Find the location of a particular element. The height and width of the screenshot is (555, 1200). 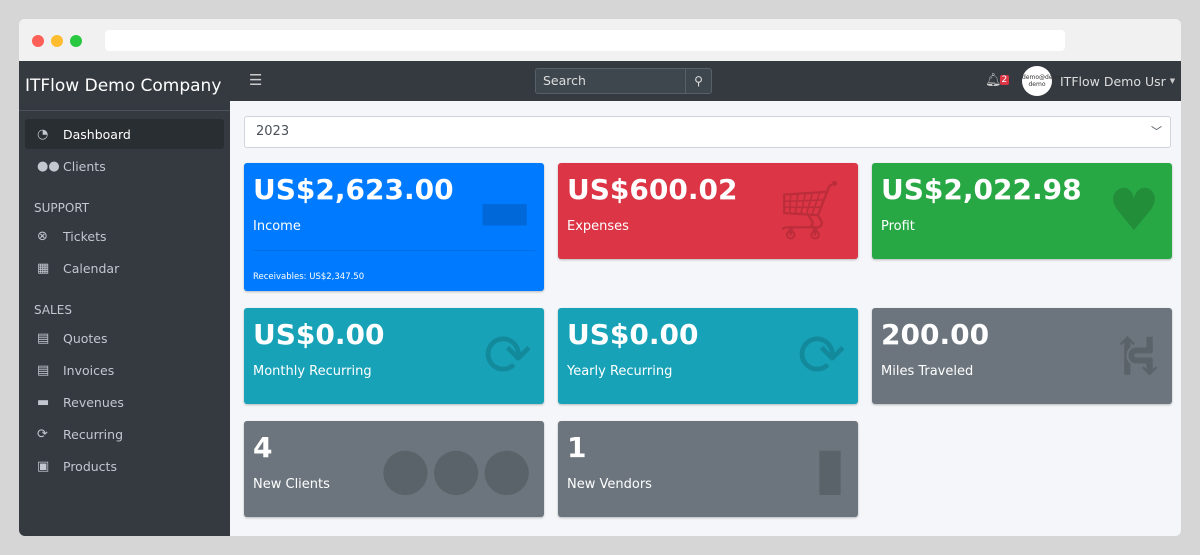

sidebar-item-label: Dashboard is located at coordinates (97, 134).